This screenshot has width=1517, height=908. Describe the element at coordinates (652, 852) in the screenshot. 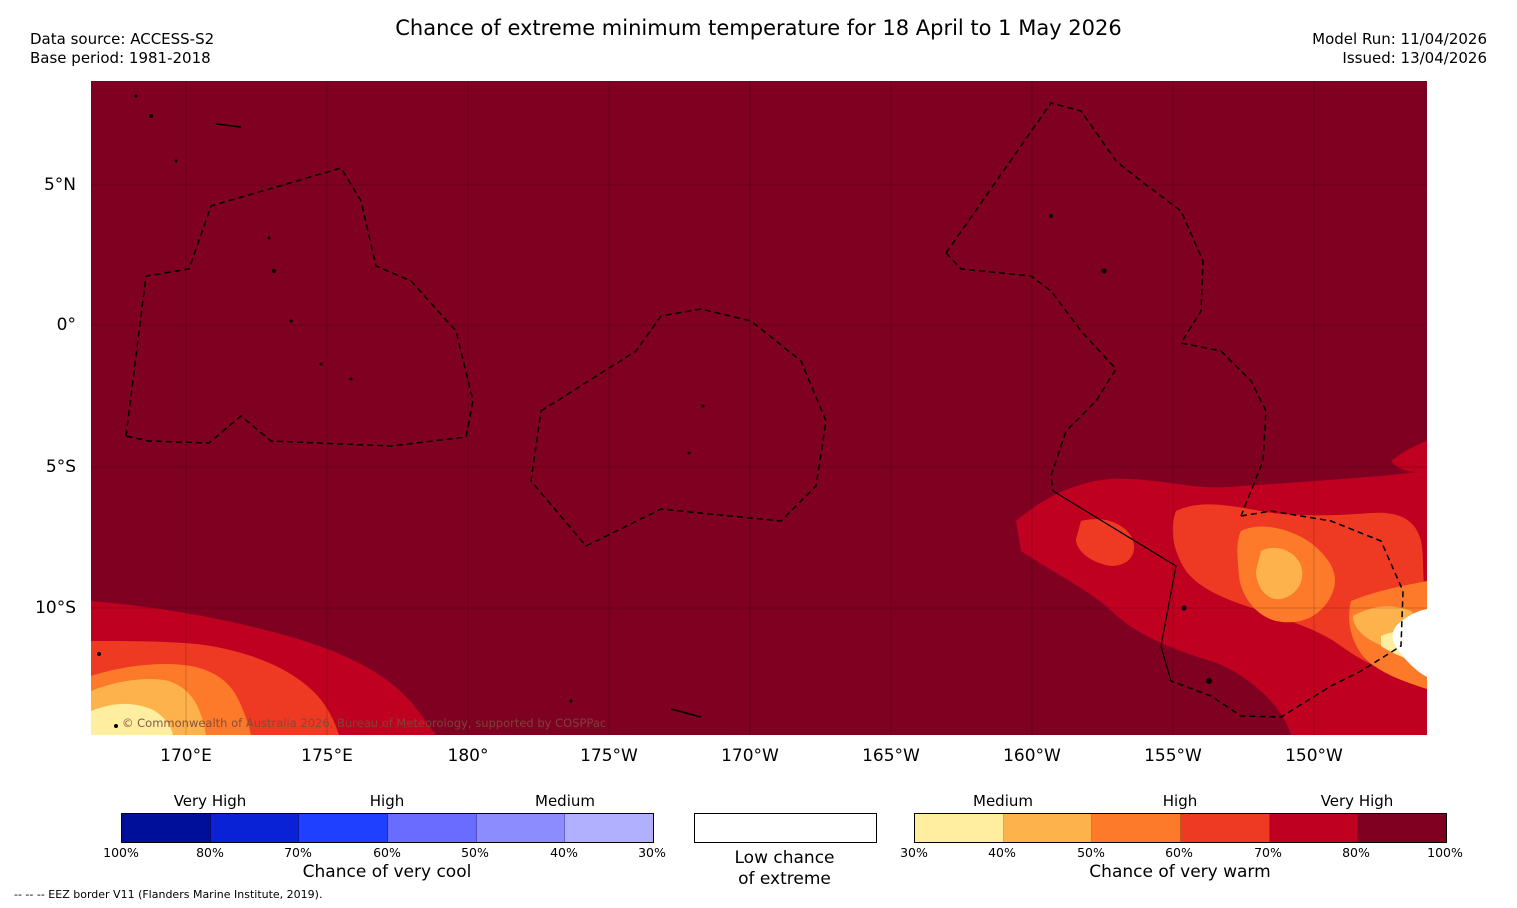

I see `cool-tick: 30%` at that location.